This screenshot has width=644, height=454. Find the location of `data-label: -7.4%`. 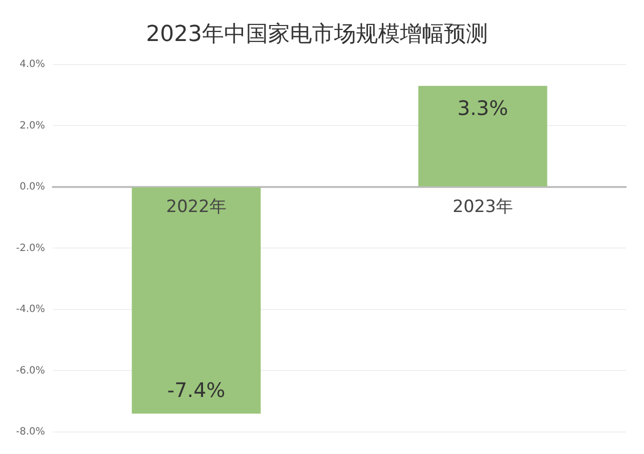

data-label: -7.4% is located at coordinates (196, 390).